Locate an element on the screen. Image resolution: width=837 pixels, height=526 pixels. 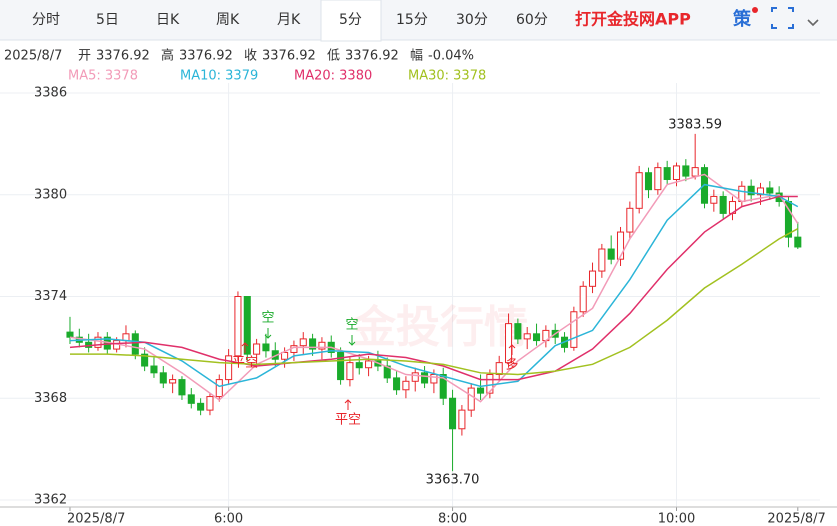
quote-label: 低 is located at coordinates (333, 56).